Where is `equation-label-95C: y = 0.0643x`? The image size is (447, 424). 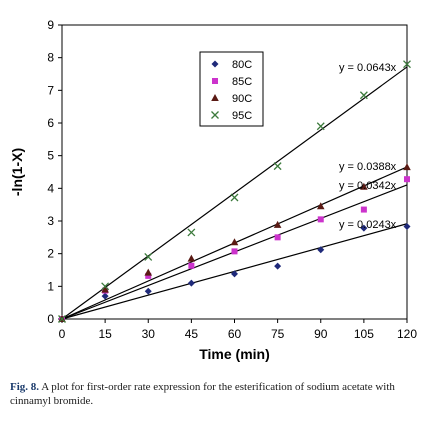
equation-label-95C: y = 0.0643x is located at coordinates (368, 68).